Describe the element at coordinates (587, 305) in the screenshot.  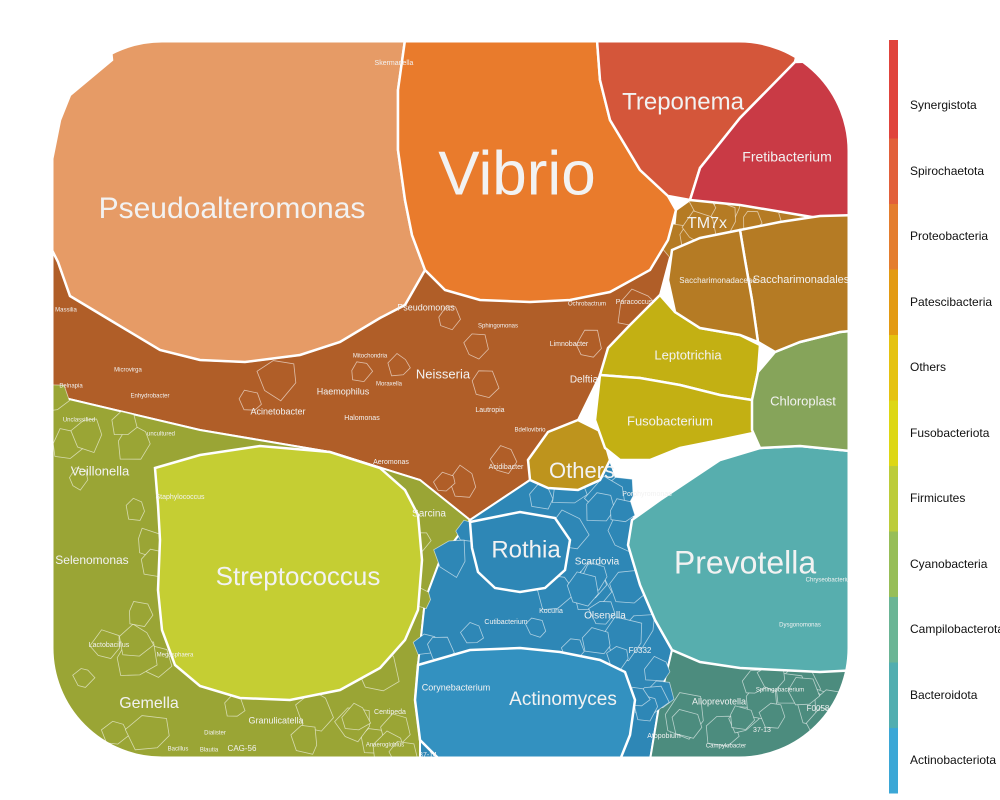
I see `genus-label: Ochrobactrum` at that location.